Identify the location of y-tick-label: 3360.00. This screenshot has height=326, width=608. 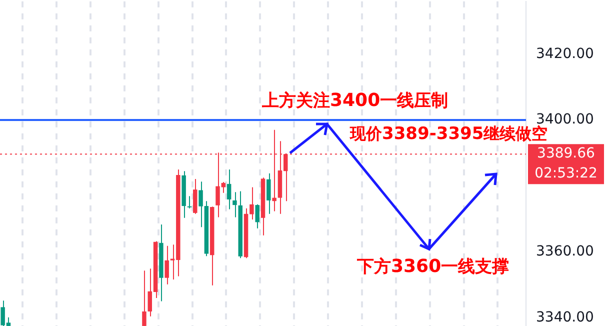
(565, 251).